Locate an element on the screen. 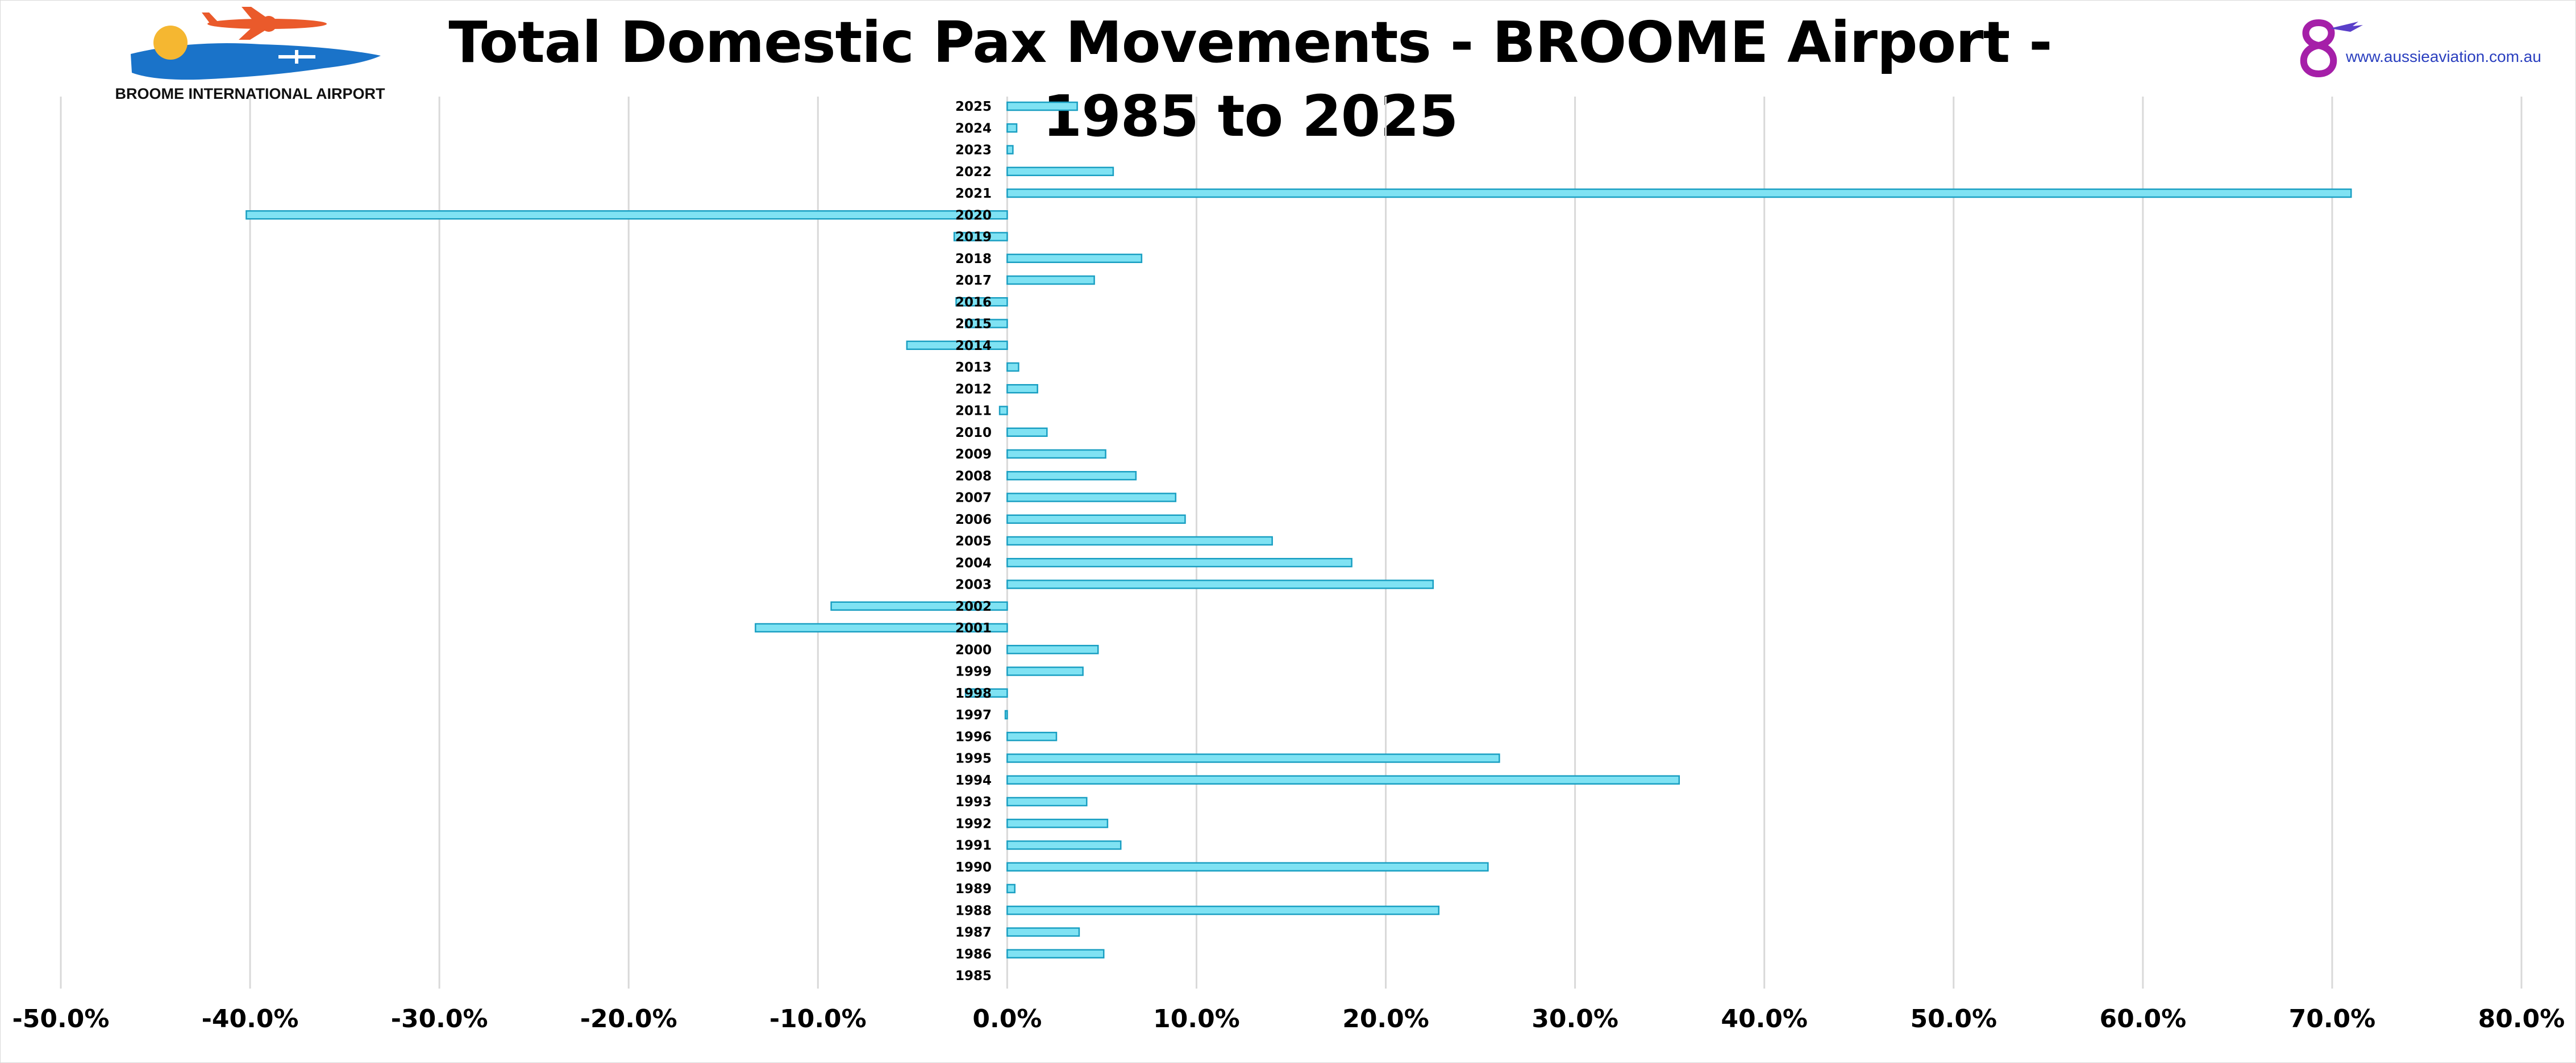 This screenshot has height=1063, width=2576. year-label-1990: 1990 is located at coordinates (973, 868).